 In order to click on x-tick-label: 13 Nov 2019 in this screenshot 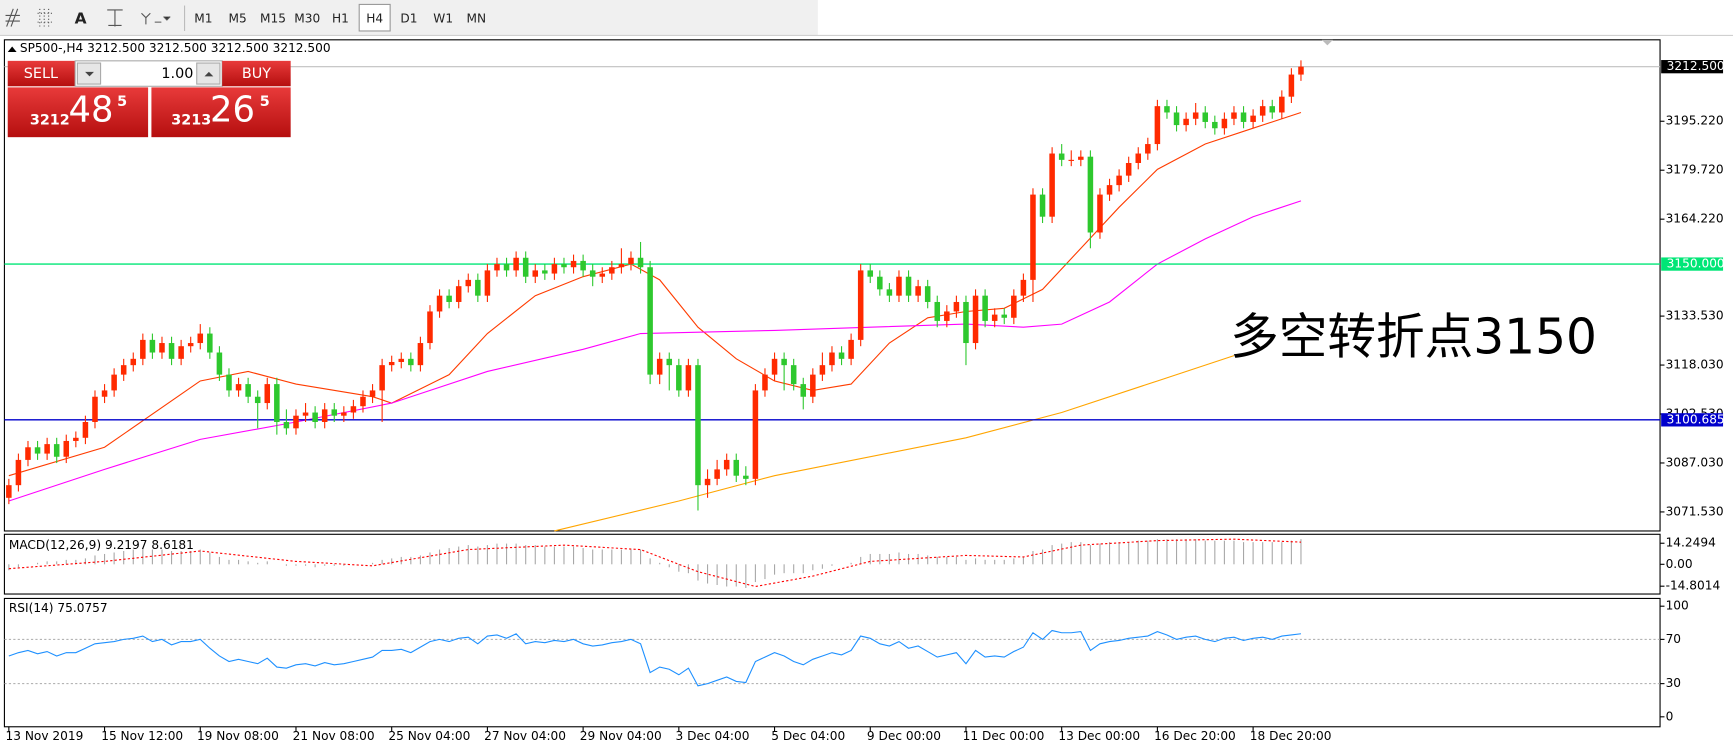, I will do `click(45, 736)`.